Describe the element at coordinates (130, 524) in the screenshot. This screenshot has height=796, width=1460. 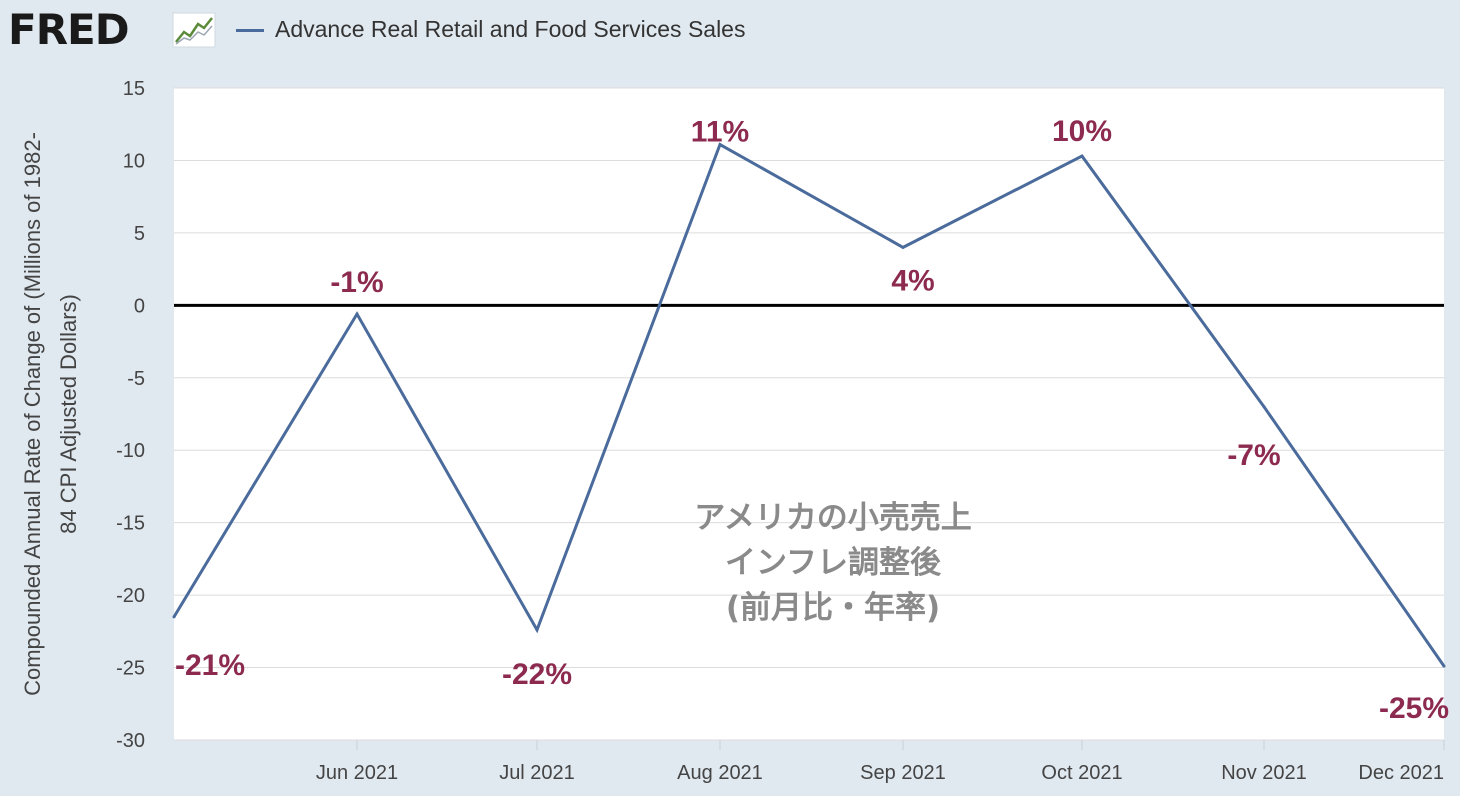
I see `y-tick-label: -15` at that location.